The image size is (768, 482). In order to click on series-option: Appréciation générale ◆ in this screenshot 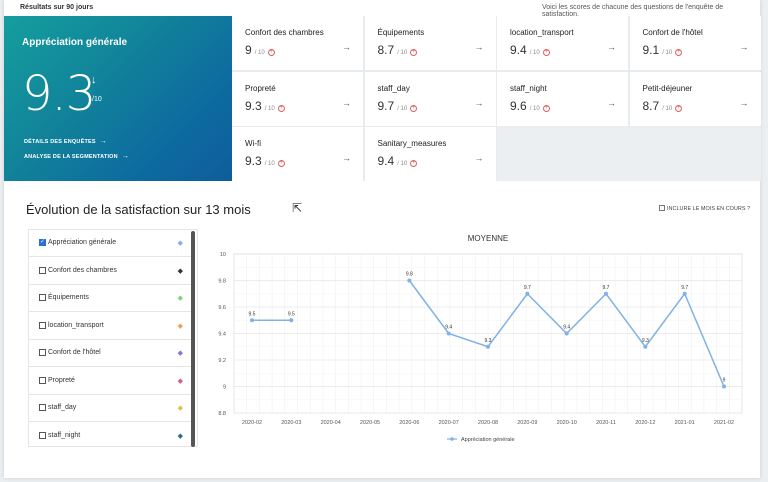, I will do `click(110, 243)`.